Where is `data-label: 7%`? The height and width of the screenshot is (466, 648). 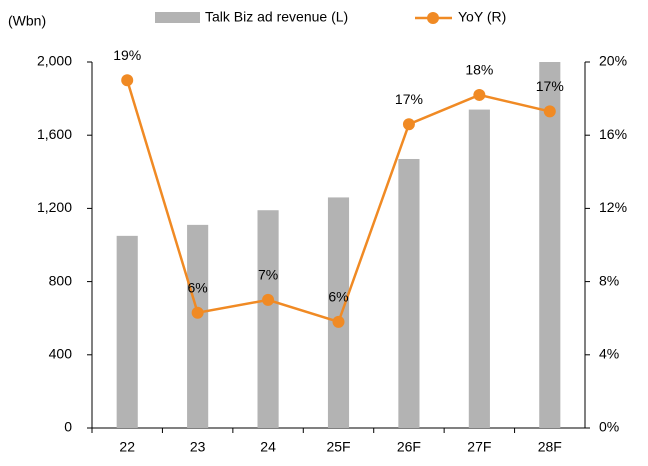 data-label: 7% is located at coordinates (268, 275).